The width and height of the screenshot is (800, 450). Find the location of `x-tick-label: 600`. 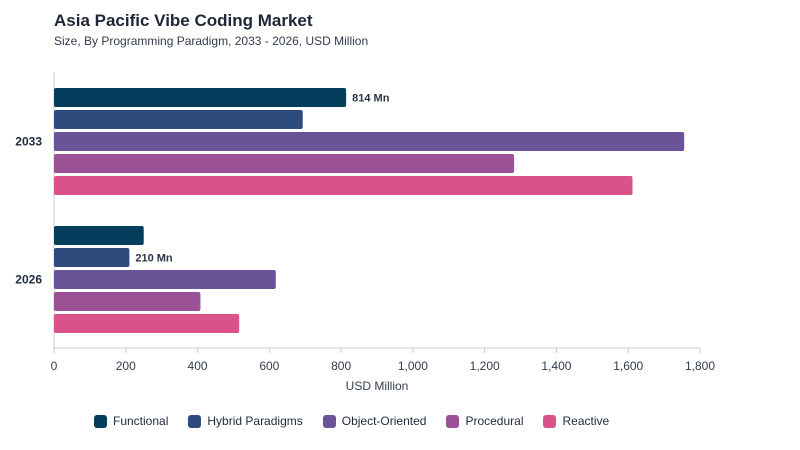

x-tick-label: 600 is located at coordinates (269, 366).